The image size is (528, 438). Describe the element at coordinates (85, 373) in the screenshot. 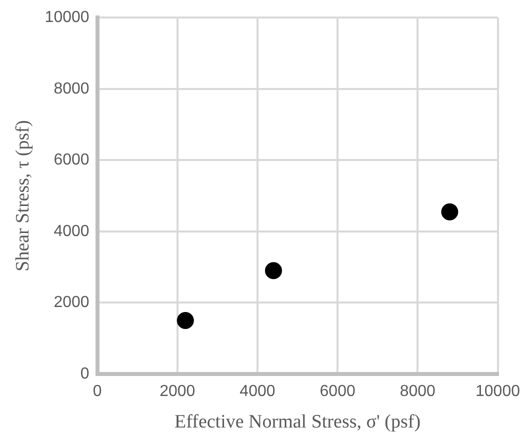

I see `y-tick-label: 0` at that location.